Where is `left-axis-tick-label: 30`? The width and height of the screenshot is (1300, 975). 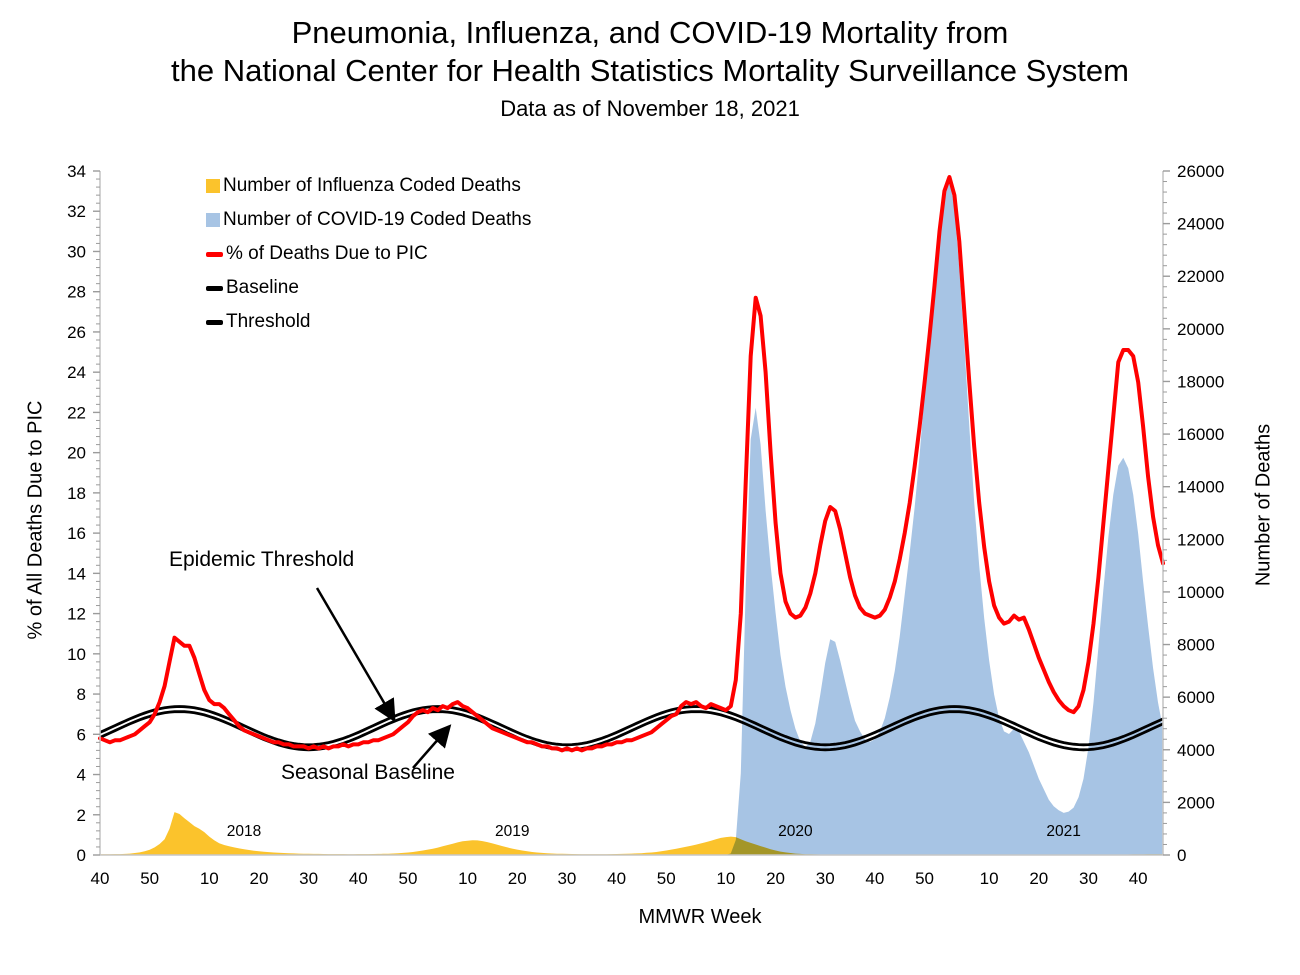 left-axis-tick-label: 30 is located at coordinates (76, 251).